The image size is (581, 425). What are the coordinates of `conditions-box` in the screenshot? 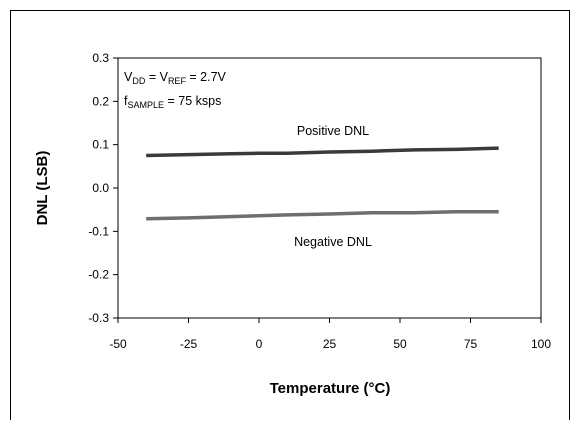 It's located at (205, 92).